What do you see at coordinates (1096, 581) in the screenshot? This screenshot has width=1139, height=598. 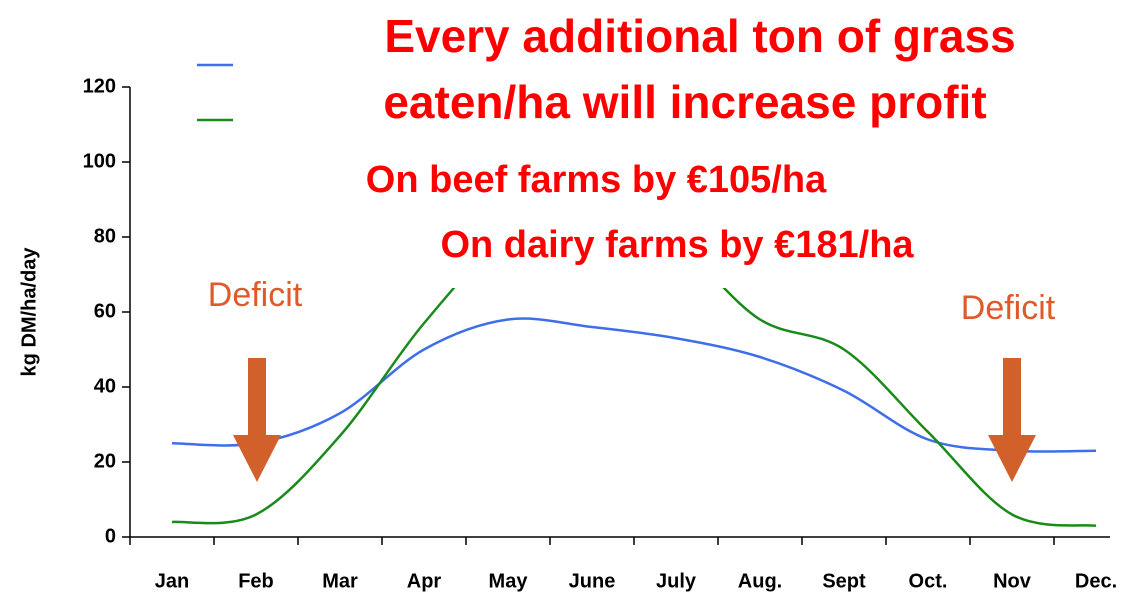 I see `x-tick-label: Dec.` at bounding box center [1096, 581].